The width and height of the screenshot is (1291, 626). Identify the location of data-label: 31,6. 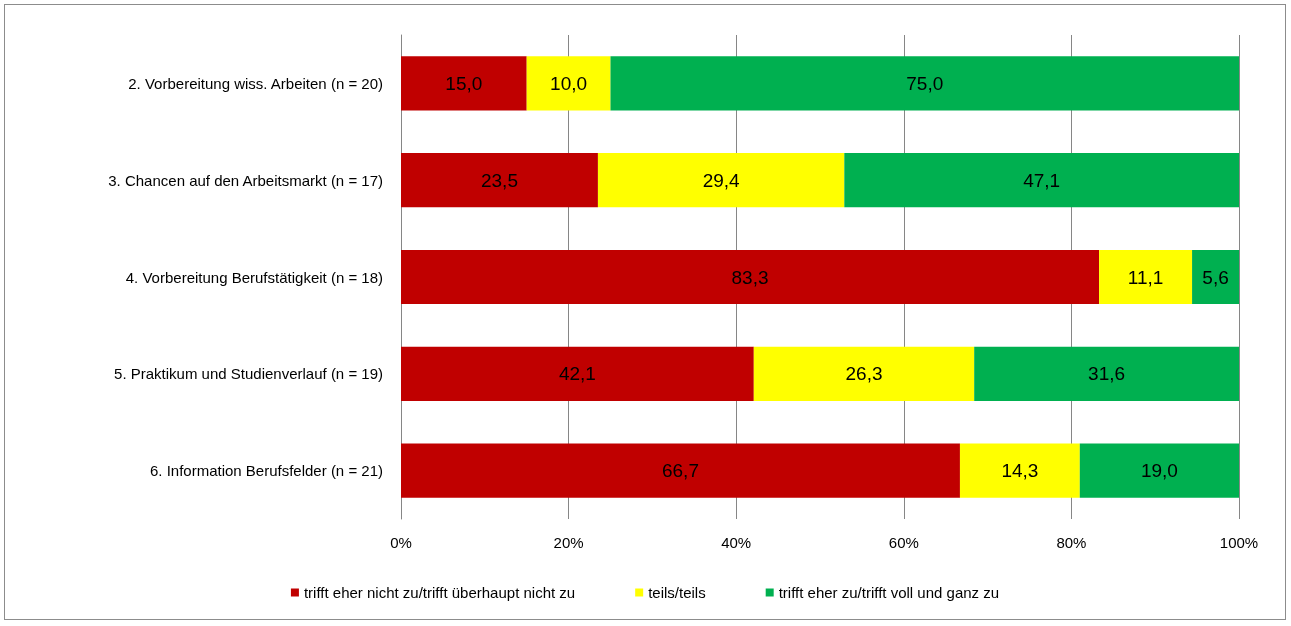
(1107, 374).